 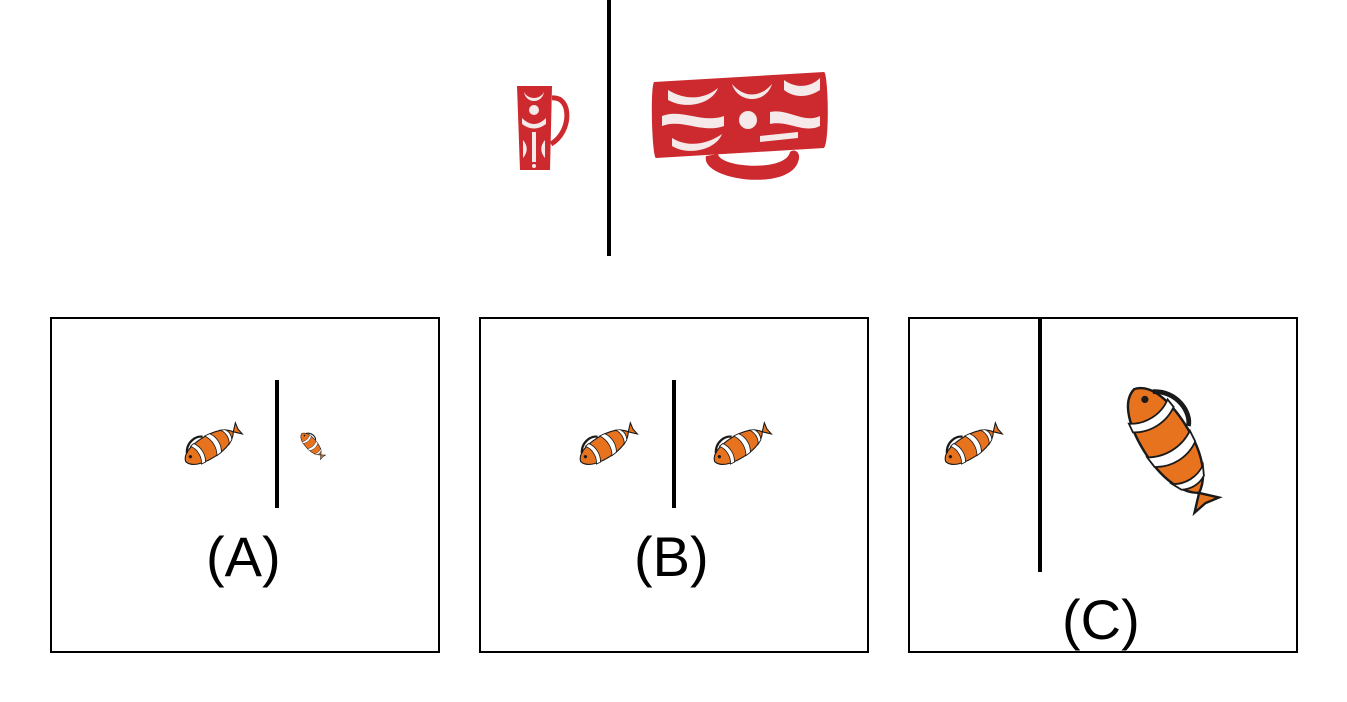 I want to click on clownfish-large-rotated-icon, so click(x=1166, y=440).